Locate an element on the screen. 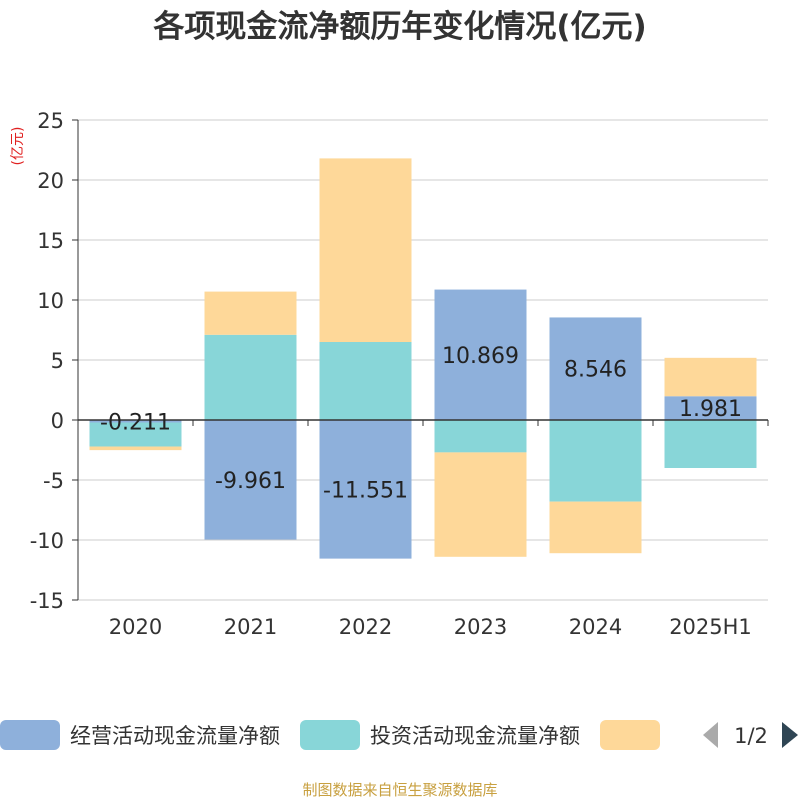 The width and height of the screenshot is (800, 800). legend-prev-page-icon is located at coordinates (710, 735).